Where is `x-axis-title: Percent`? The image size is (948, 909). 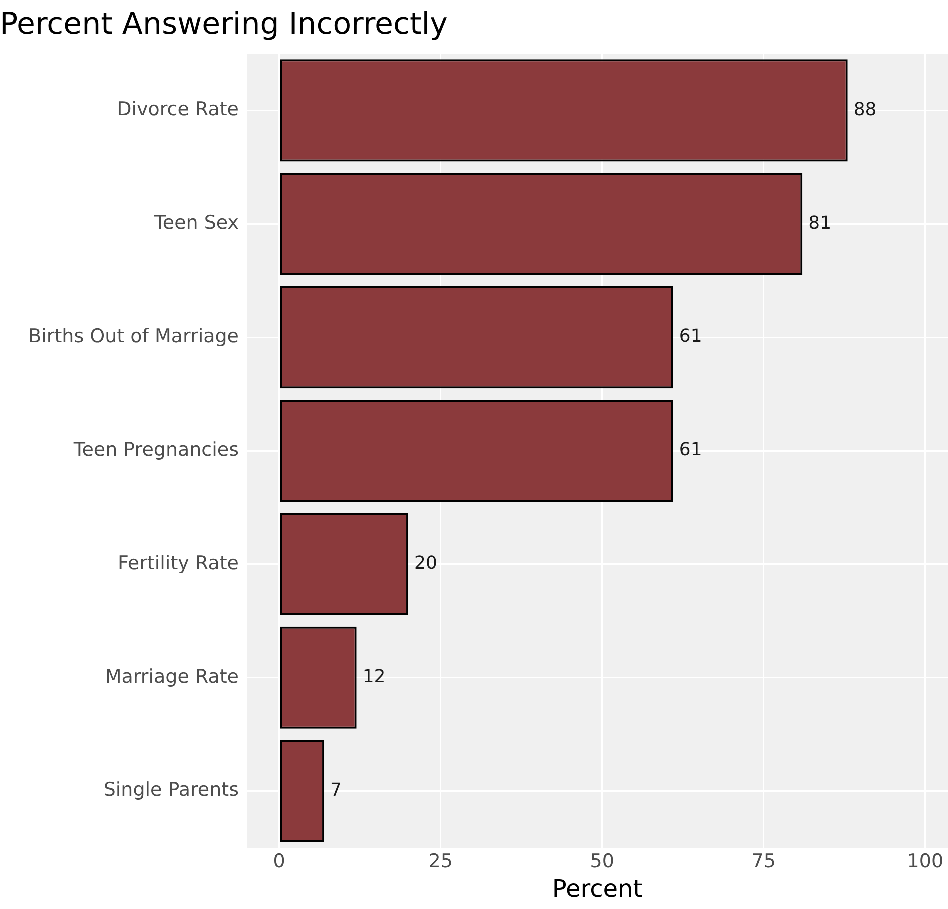 x-axis-title: Percent is located at coordinates (597, 888).